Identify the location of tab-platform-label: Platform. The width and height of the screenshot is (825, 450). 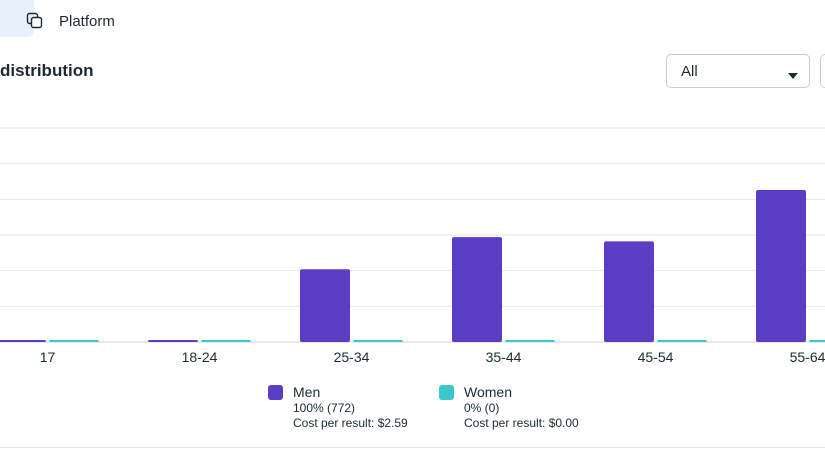
(87, 21).